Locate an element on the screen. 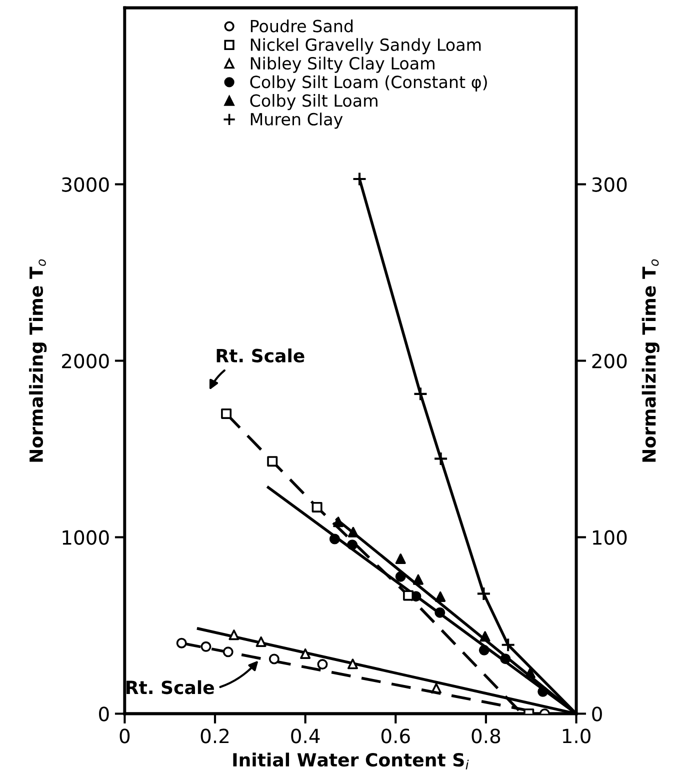 The height and width of the screenshot is (780, 674). legend-label: Muren Clay is located at coordinates (296, 120).